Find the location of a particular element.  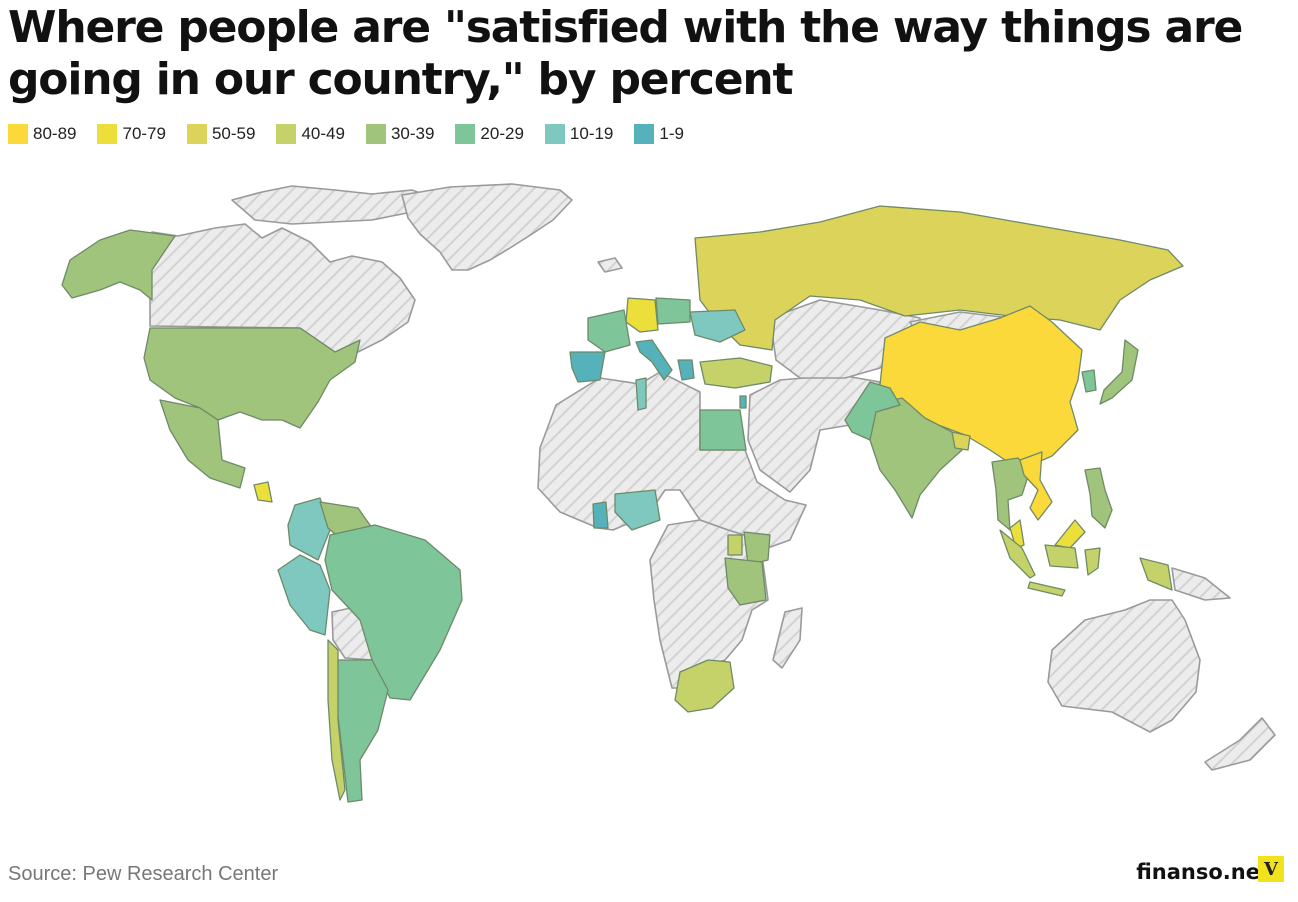

legend-label: 40-49 is located at coordinates (323, 133).